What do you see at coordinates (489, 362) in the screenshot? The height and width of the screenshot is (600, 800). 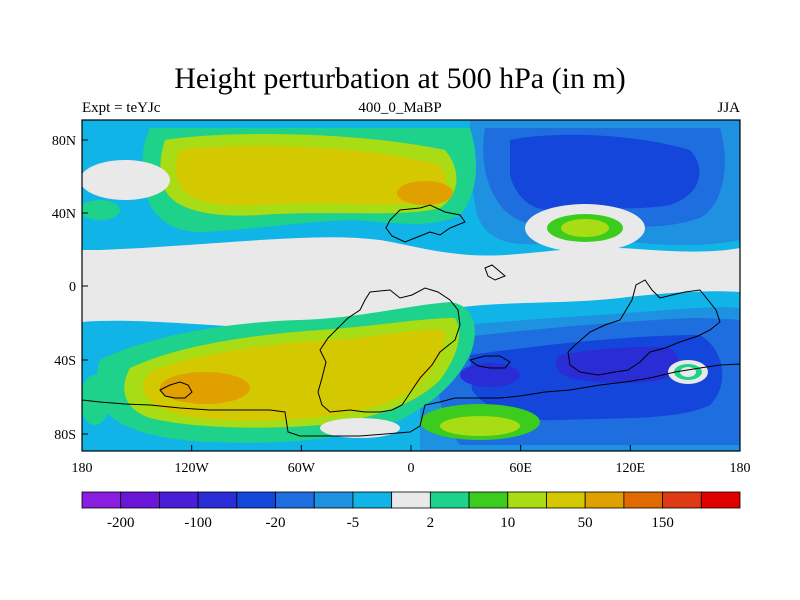 I see `coastline-south-island` at bounding box center [489, 362].